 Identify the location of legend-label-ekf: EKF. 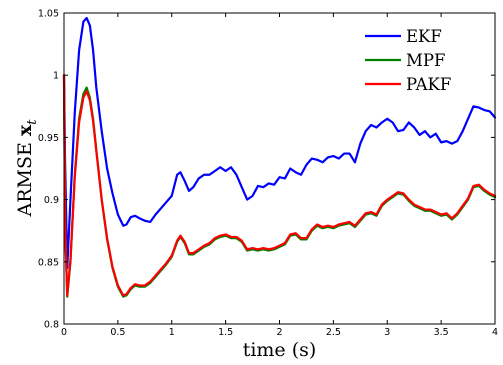
(424, 36).